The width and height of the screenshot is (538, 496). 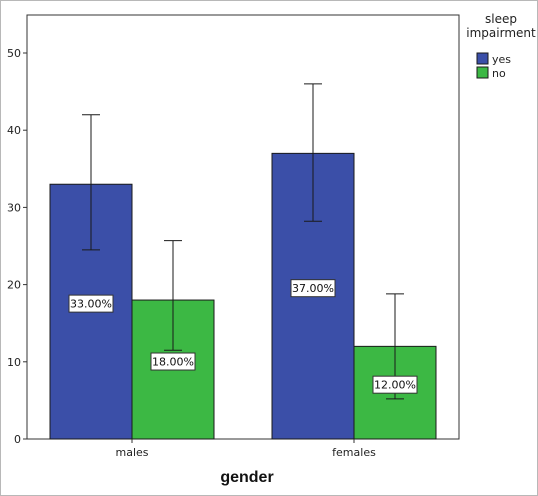 What do you see at coordinates (17, 246) in the screenshot?
I see `y-axis: 0 10 20 30 40 50` at bounding box center [17, 246].